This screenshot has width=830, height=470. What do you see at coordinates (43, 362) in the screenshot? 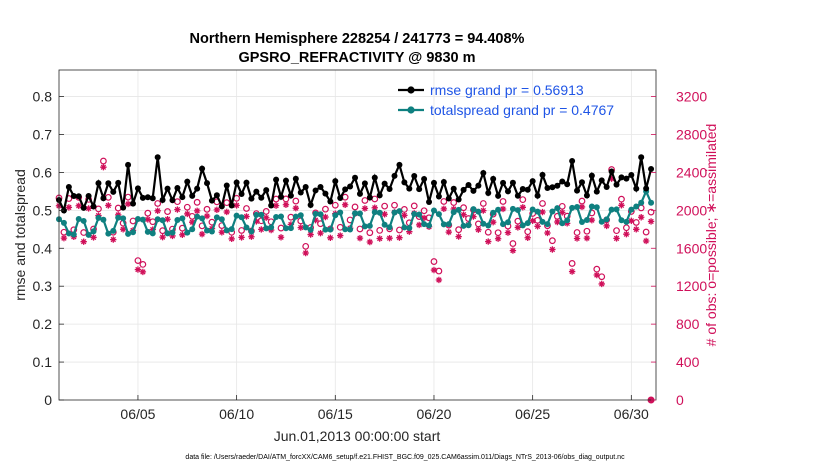
I see `left-tick-label: 0.1` at bounding box center [43, 362].